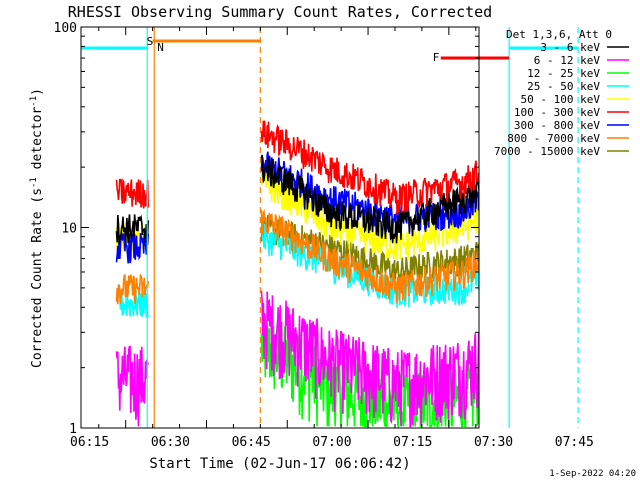  I want to click on legend-label: 12 - 25 keV, so click(563, 73).